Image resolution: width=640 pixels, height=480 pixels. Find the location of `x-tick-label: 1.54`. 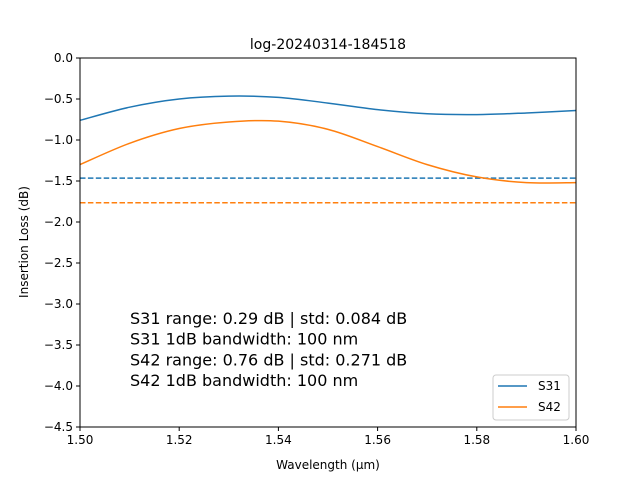

x-tick-label: 1.54 is located at coordinates (278, 440).